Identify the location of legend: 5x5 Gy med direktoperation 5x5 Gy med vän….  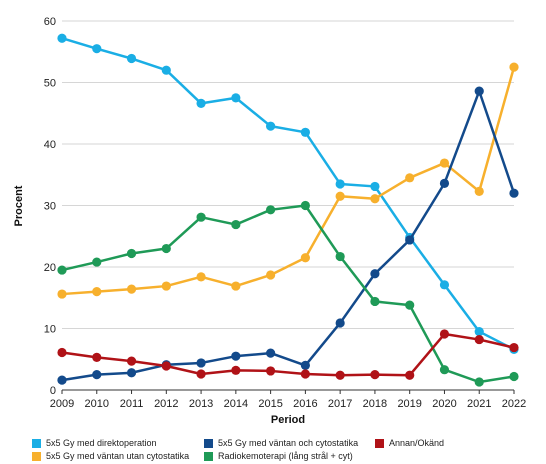
(273, 447).